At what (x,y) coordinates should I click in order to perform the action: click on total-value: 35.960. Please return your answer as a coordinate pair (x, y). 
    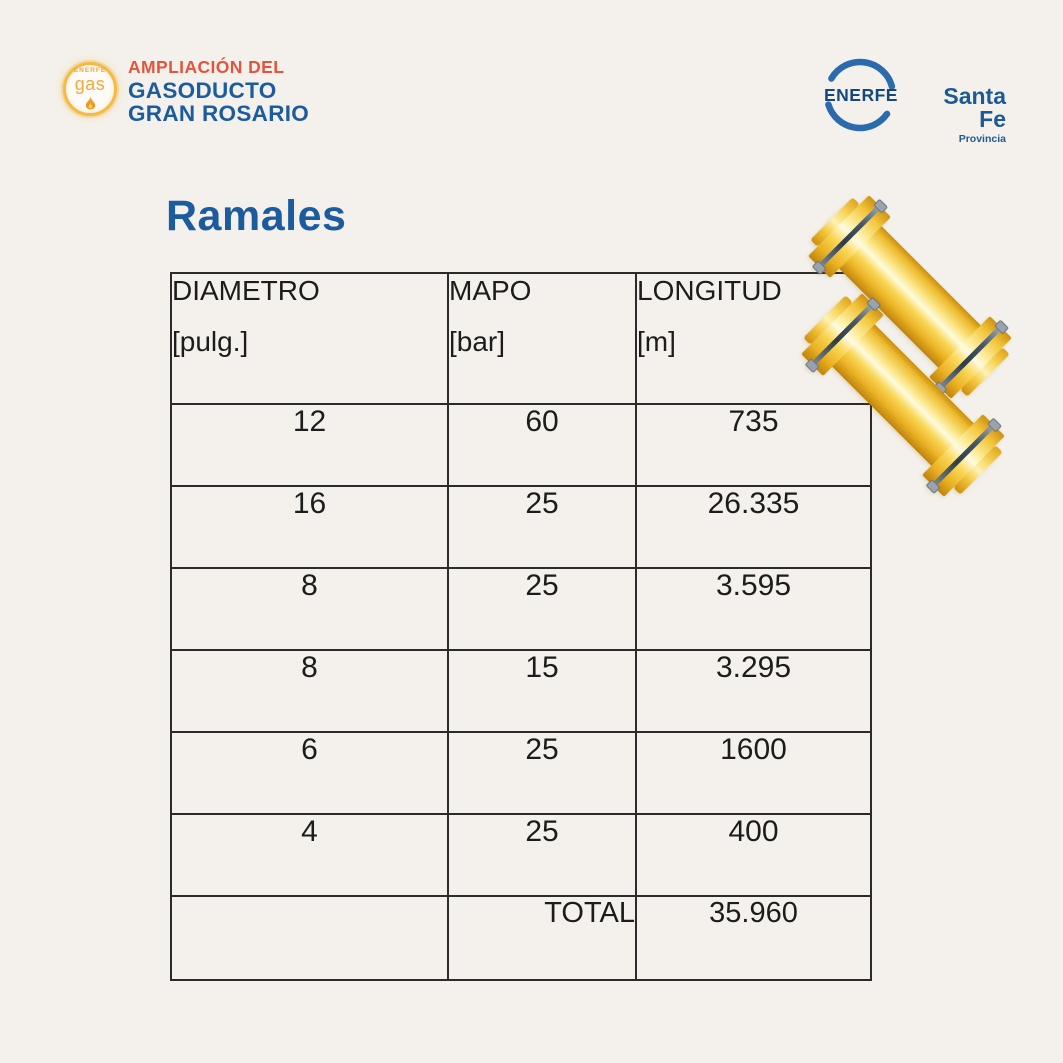
    Looking at the image, I should click on (753, 938).